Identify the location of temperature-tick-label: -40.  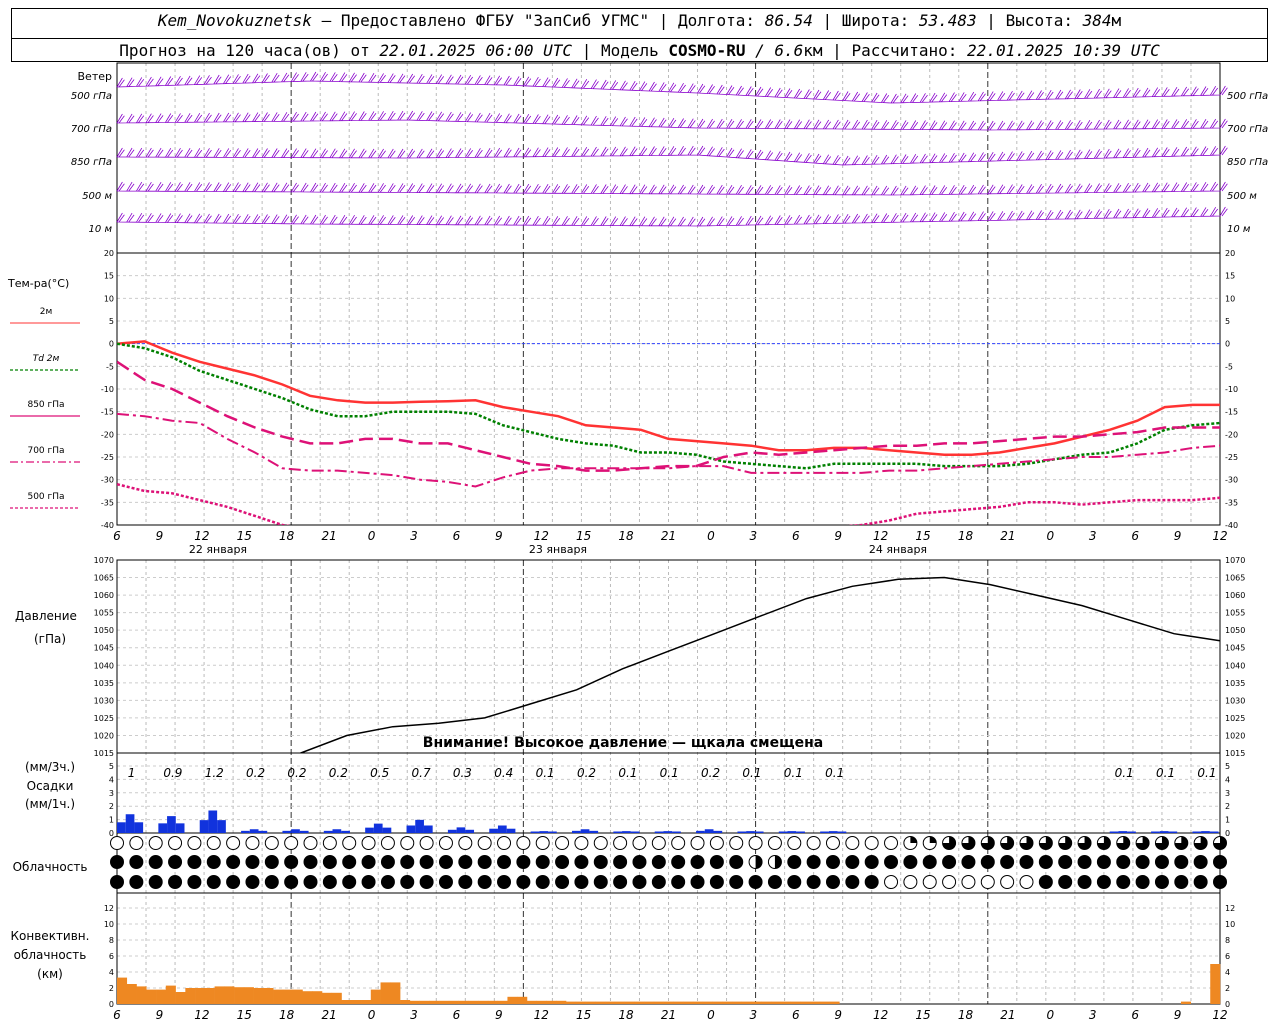
(1231, 525).